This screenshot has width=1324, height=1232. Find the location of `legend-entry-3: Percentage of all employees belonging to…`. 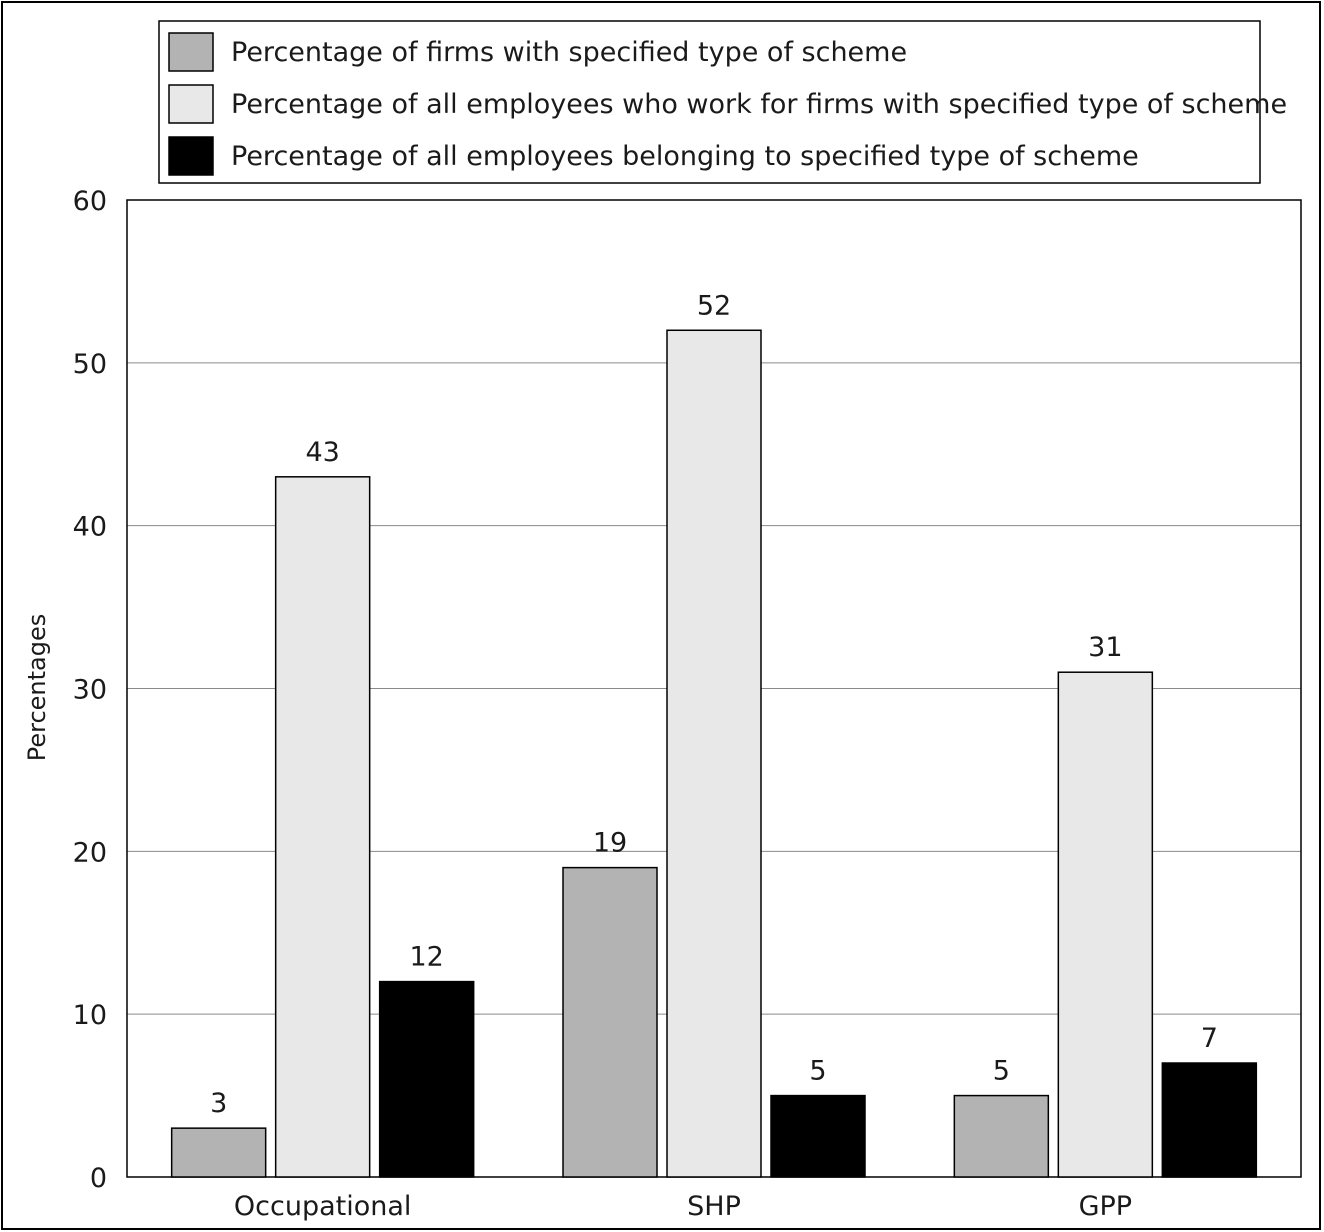

legend-entry-3: Percentage of all employees belonging to… is located at coordinates (685, 156).